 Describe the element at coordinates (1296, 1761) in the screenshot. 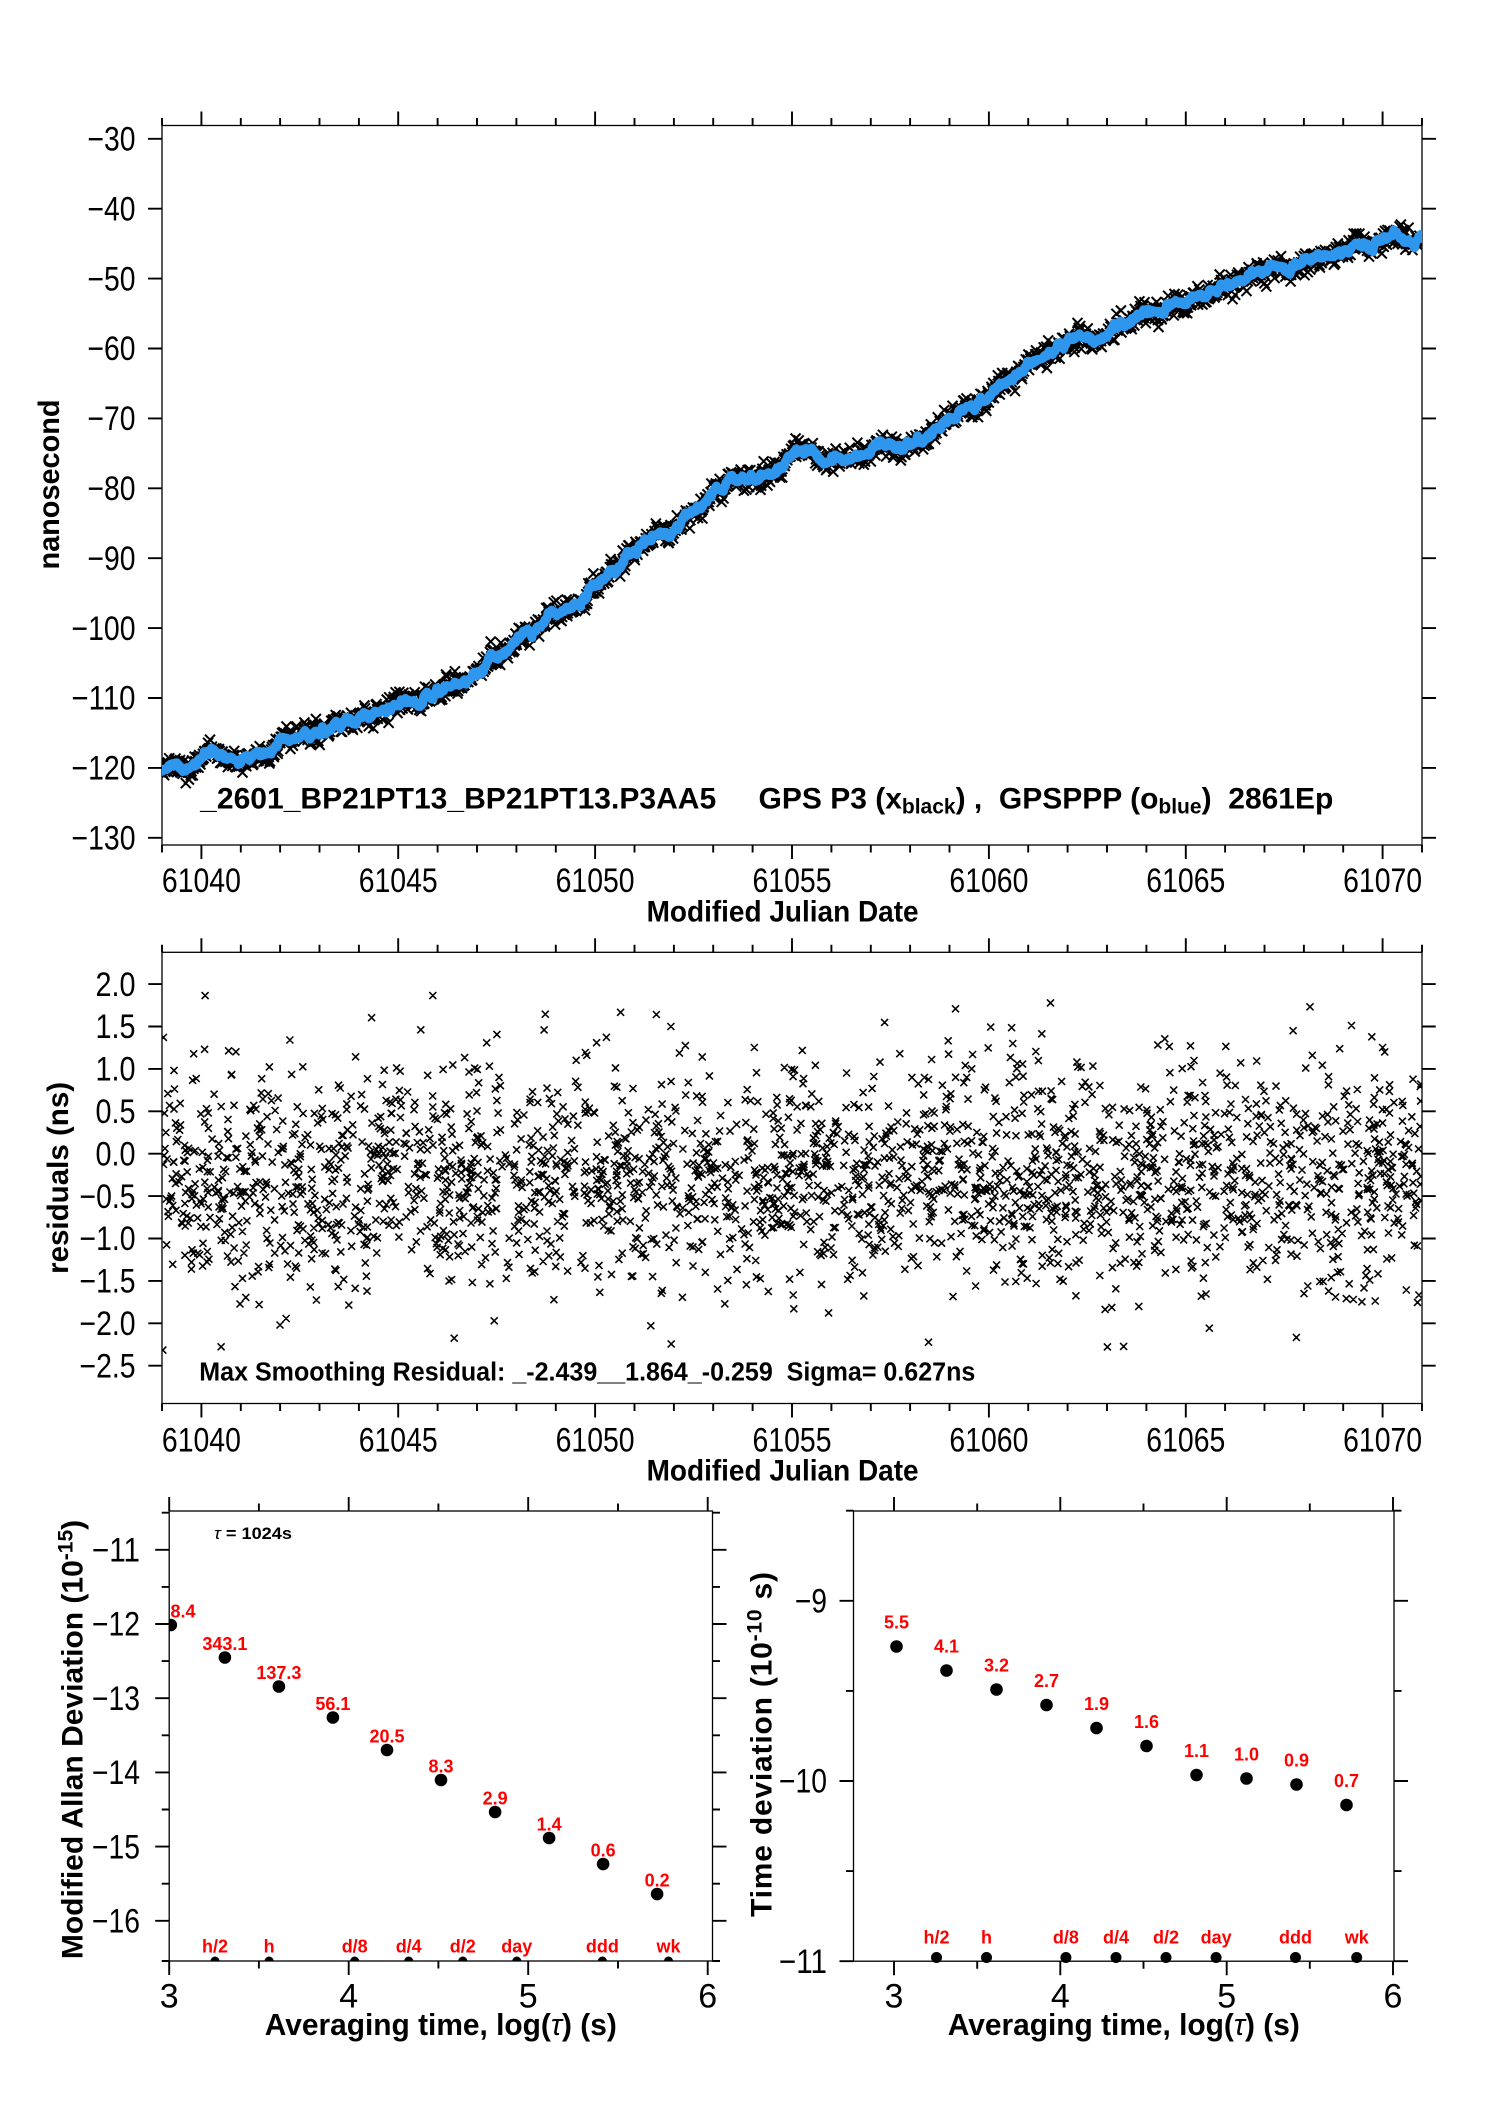

I see `svg-text: 0.9` at that location.